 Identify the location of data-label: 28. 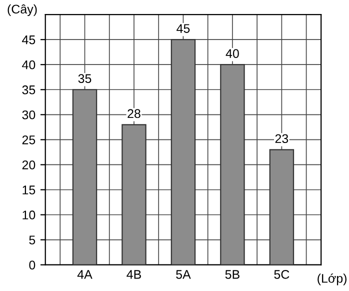
(134, 113).